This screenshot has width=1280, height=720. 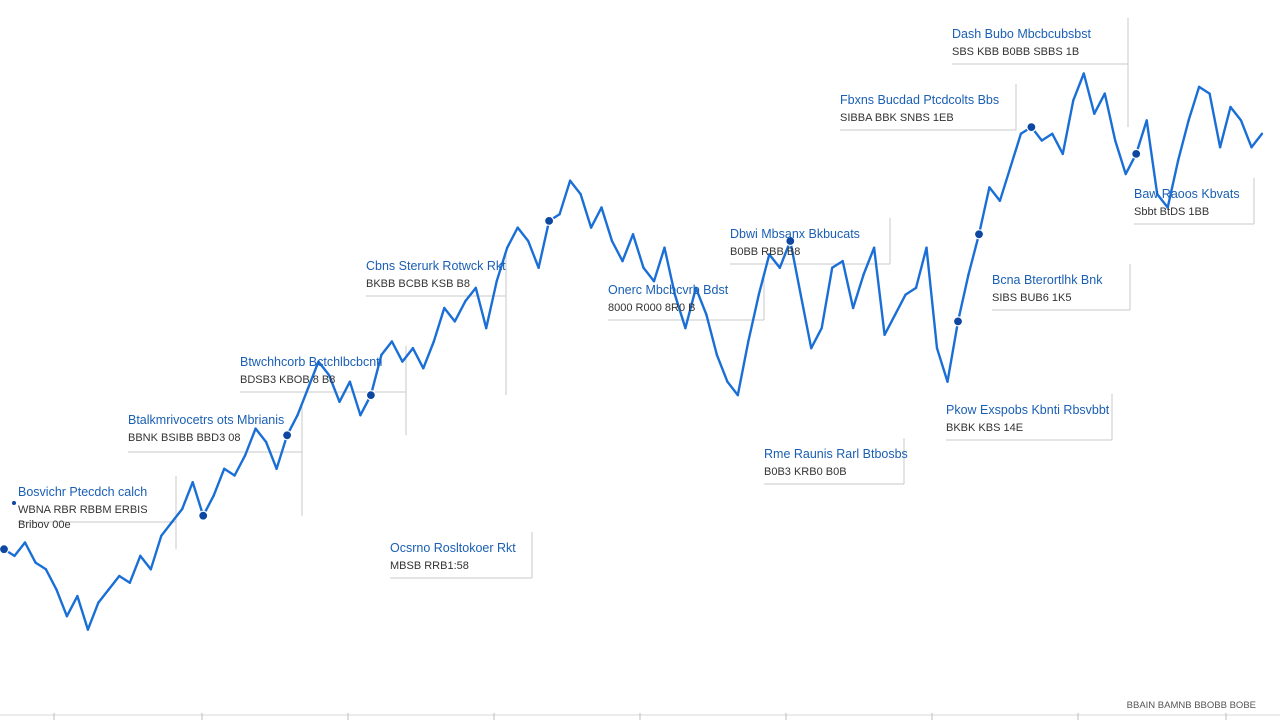 I want to click on annotation-title: Onerc Mbcbcvrb Bdst, so click(x=668, y=290).